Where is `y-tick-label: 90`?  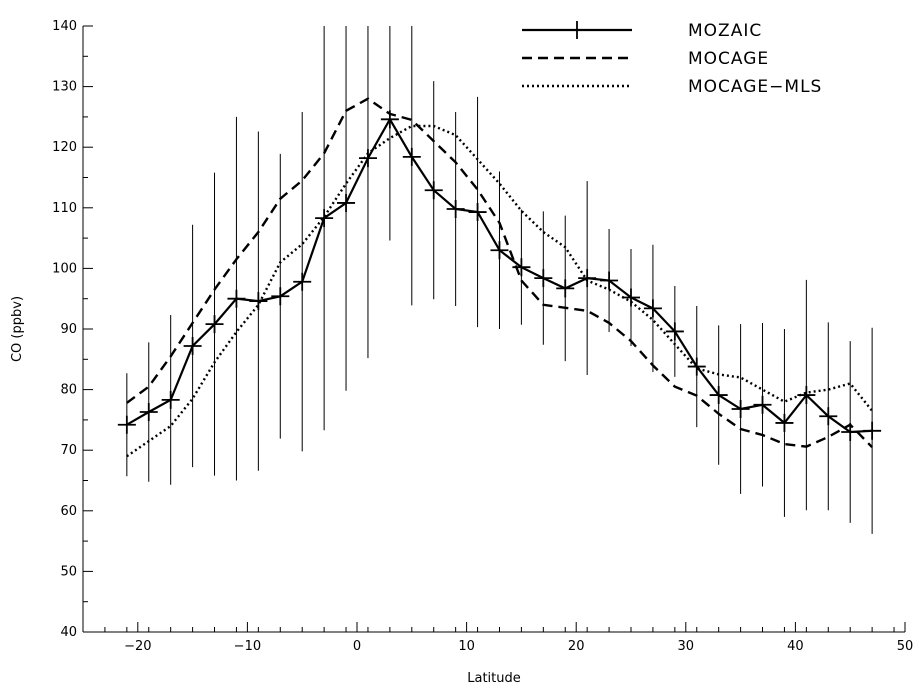
y-tick-label: 90 is located at coordinates (68, 329).